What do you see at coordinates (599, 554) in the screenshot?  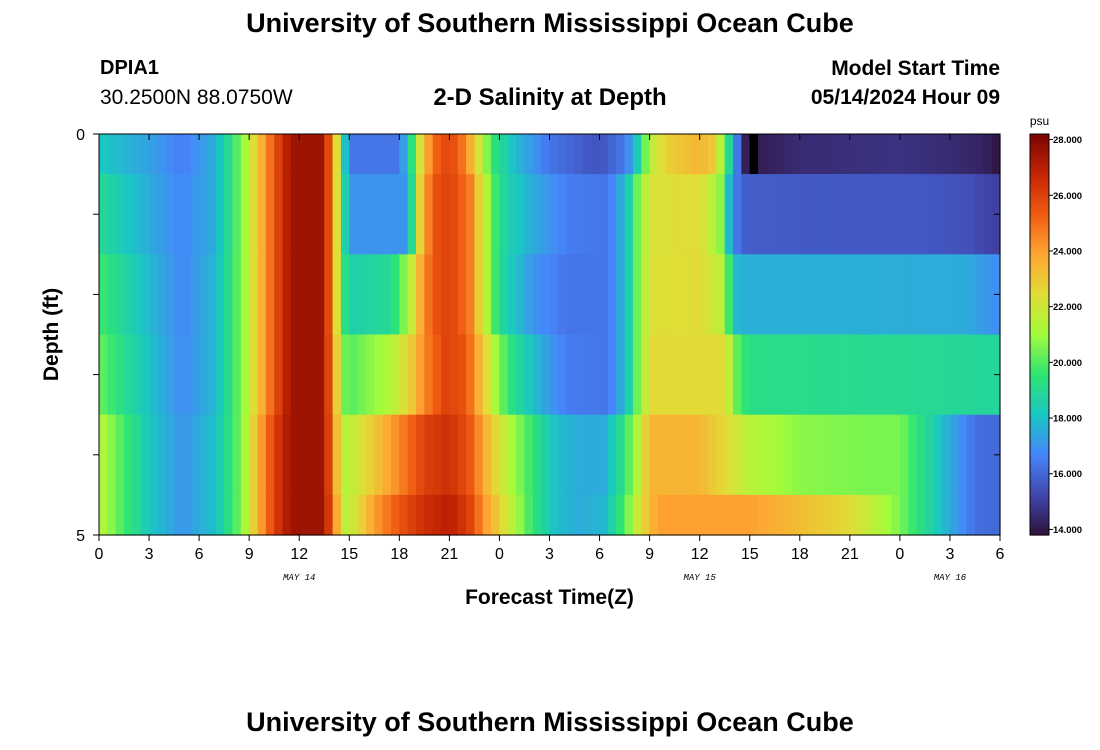 I see `x-tick-label: 6` at bounding box center [599, 554].